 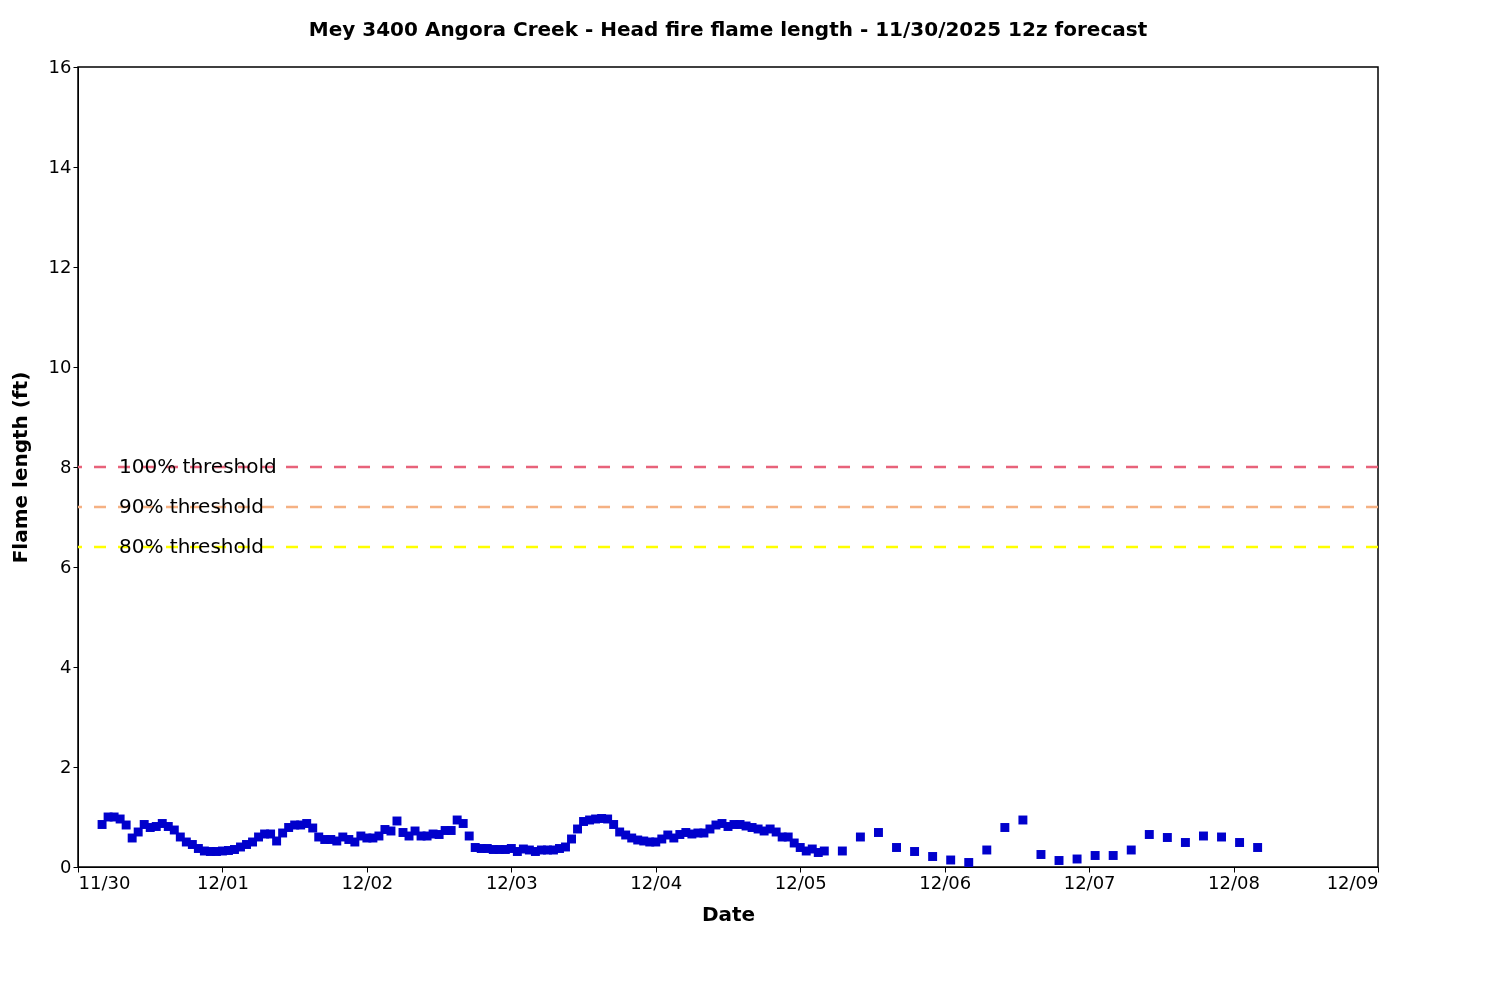 What do you see at coordinates (728, 29) in the screenshot?
I see `chart-title: Mey 3400 Angora Creek - Head fire flame length - 11/30/2025 12z forecast` at bounding box center [728, 29].